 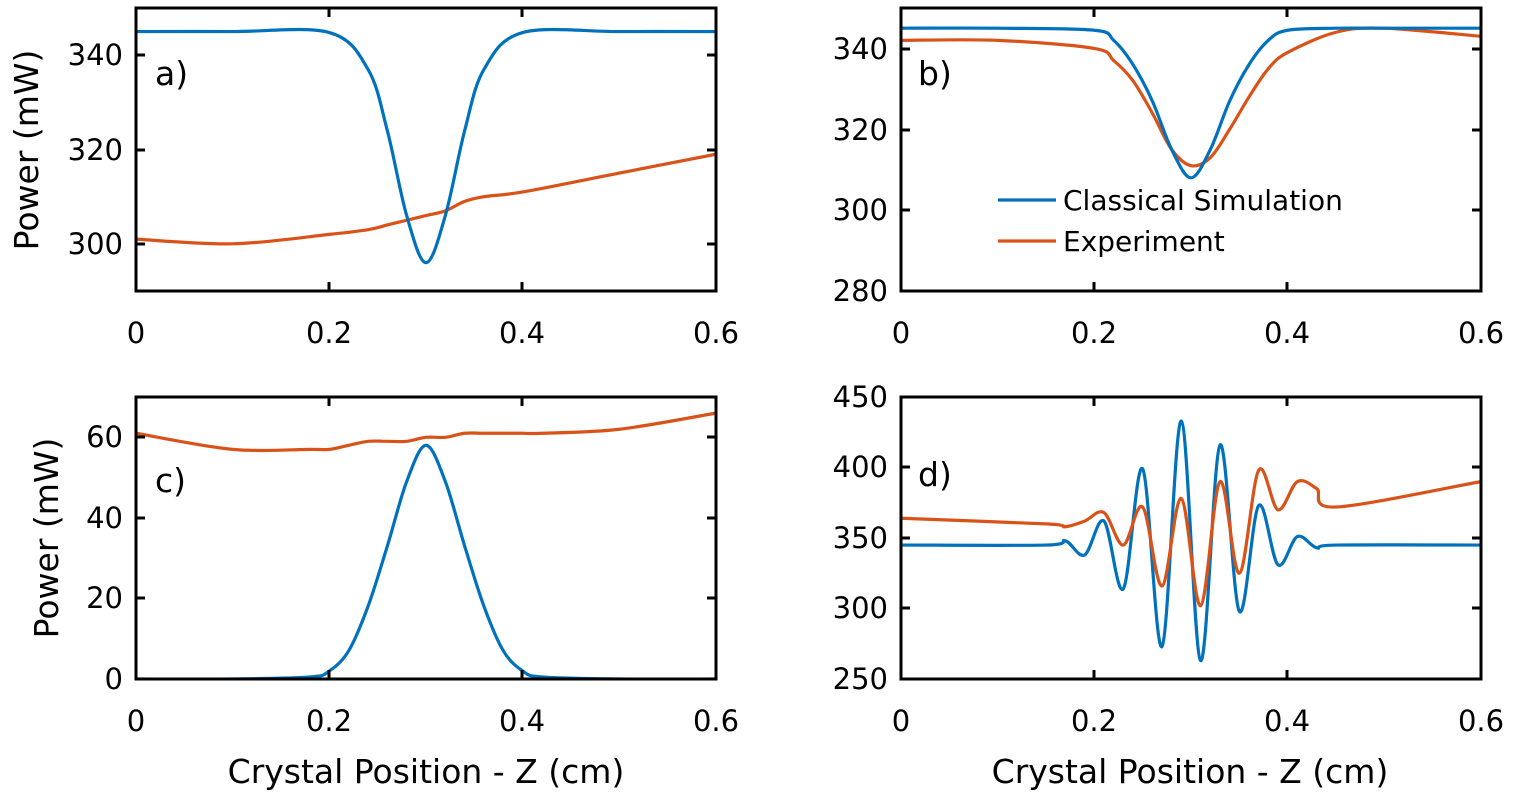 I want to click on x-axis-label-c: Crystal Position - Z (cm), so click(x=426, y=771).